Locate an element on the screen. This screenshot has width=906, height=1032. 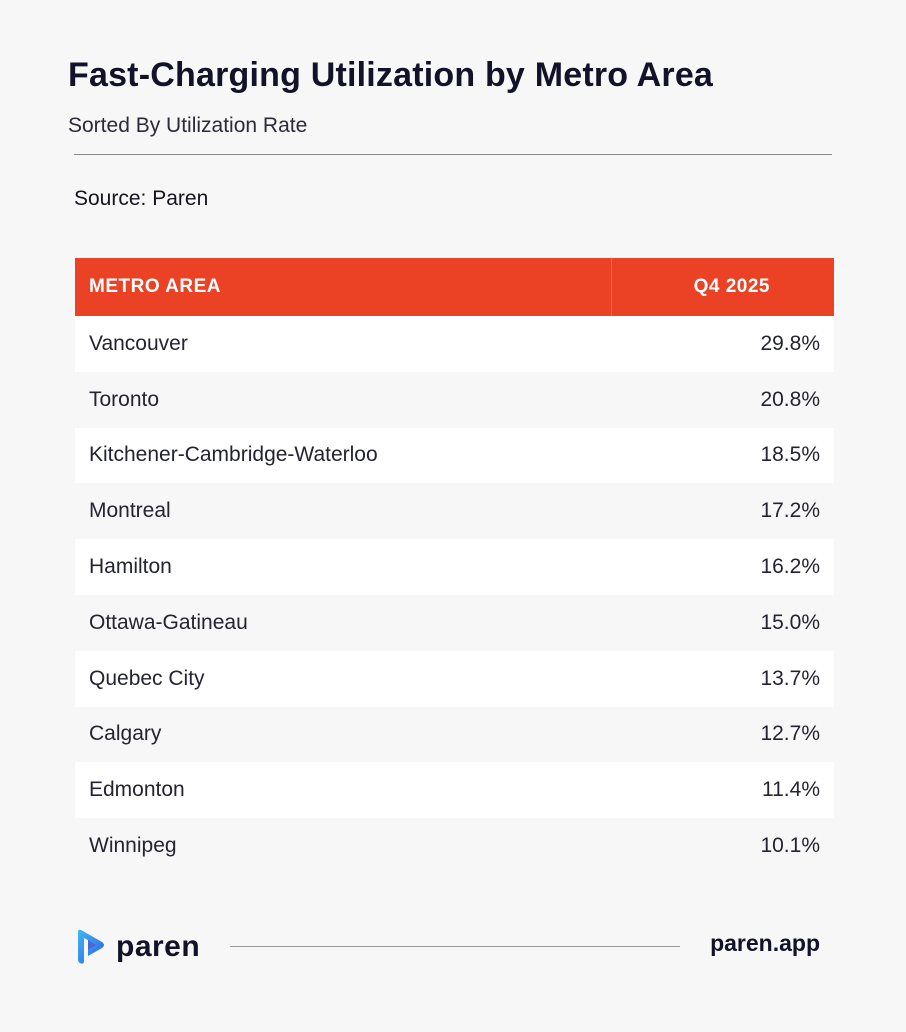
metro-area-cell: Vancouver is located at coordinates (138, 343).